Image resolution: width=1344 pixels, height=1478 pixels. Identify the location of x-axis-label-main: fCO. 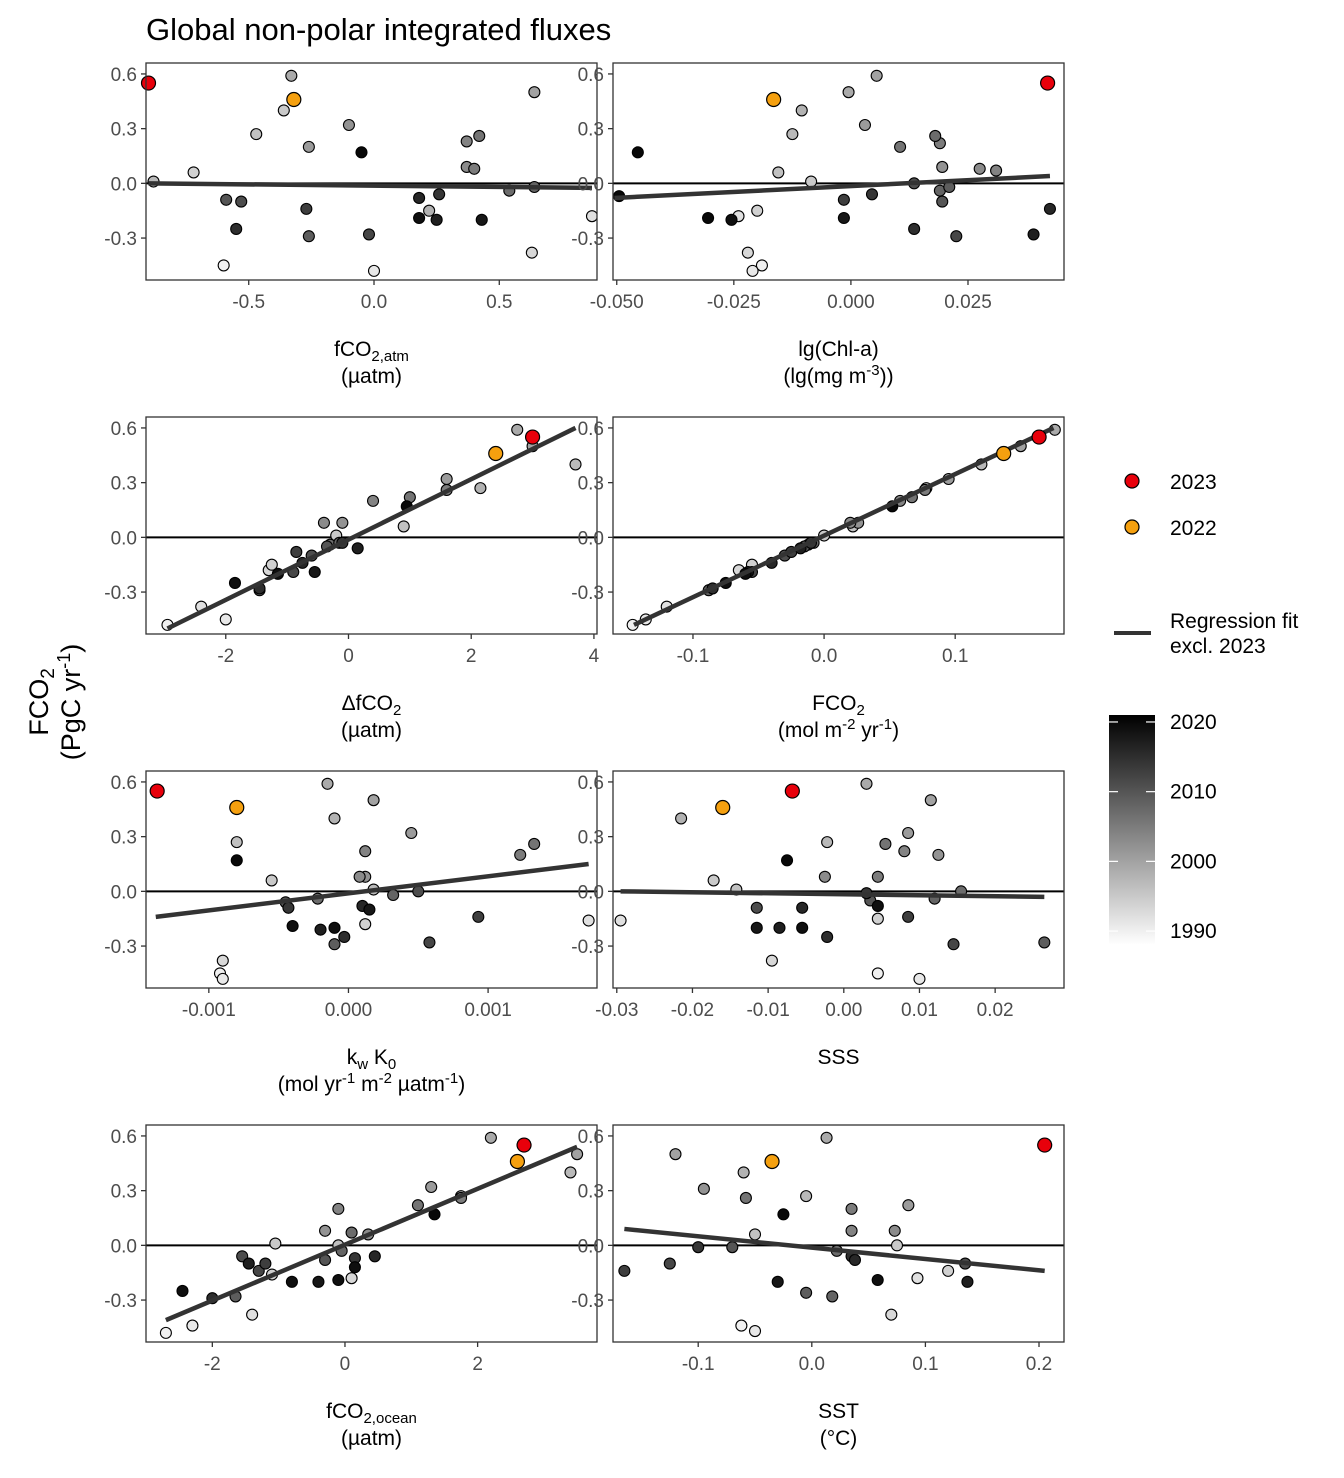
(352, 349).